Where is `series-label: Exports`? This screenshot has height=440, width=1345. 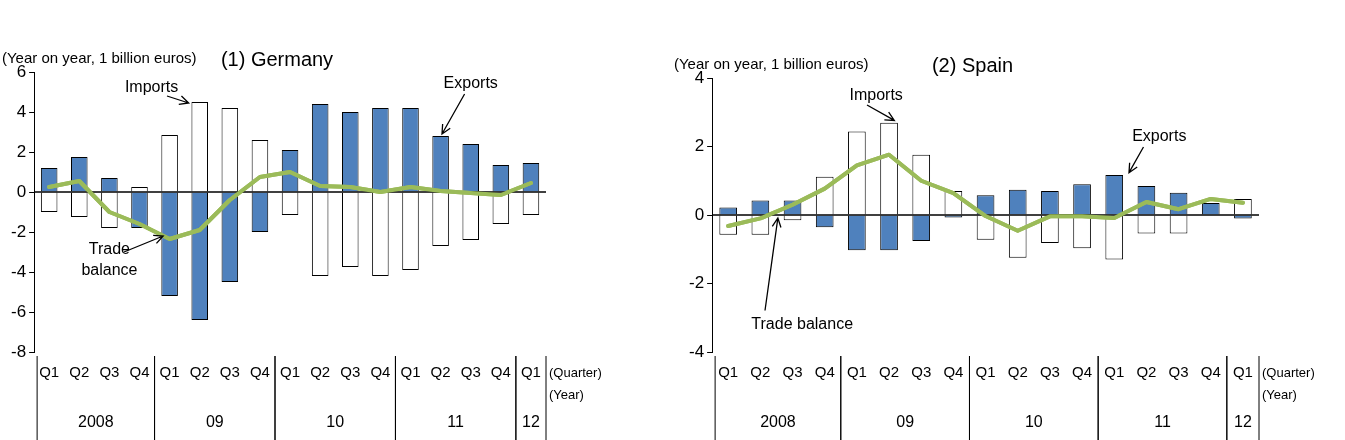
series-label: Exports is located at coordinates (470, 83).